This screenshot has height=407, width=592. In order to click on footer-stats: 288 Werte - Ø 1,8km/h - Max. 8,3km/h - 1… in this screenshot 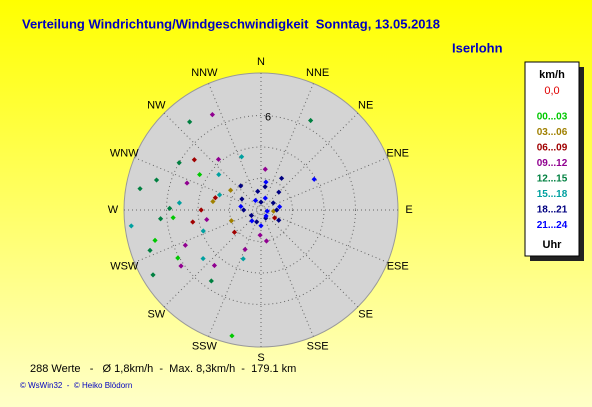, I will do `click(163, 369)`.